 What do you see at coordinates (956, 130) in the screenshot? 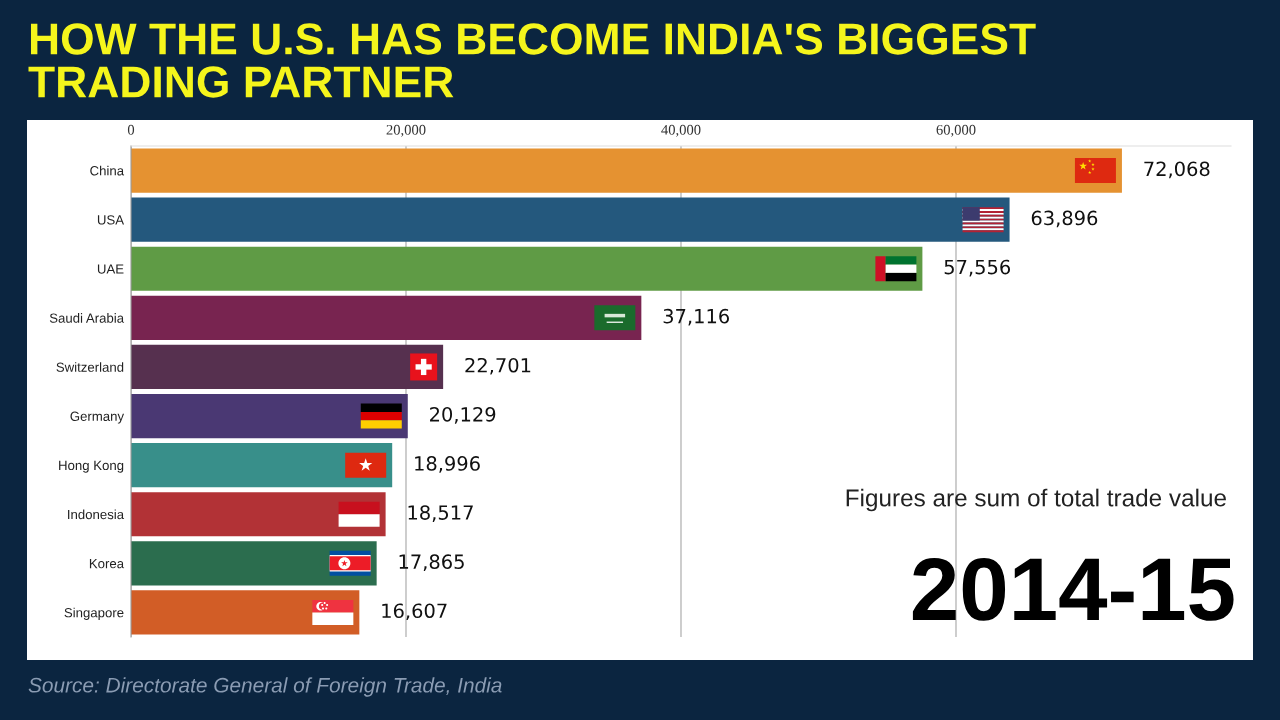
I see `x-tick-label: 60,000` at bounding box center [956, 130].